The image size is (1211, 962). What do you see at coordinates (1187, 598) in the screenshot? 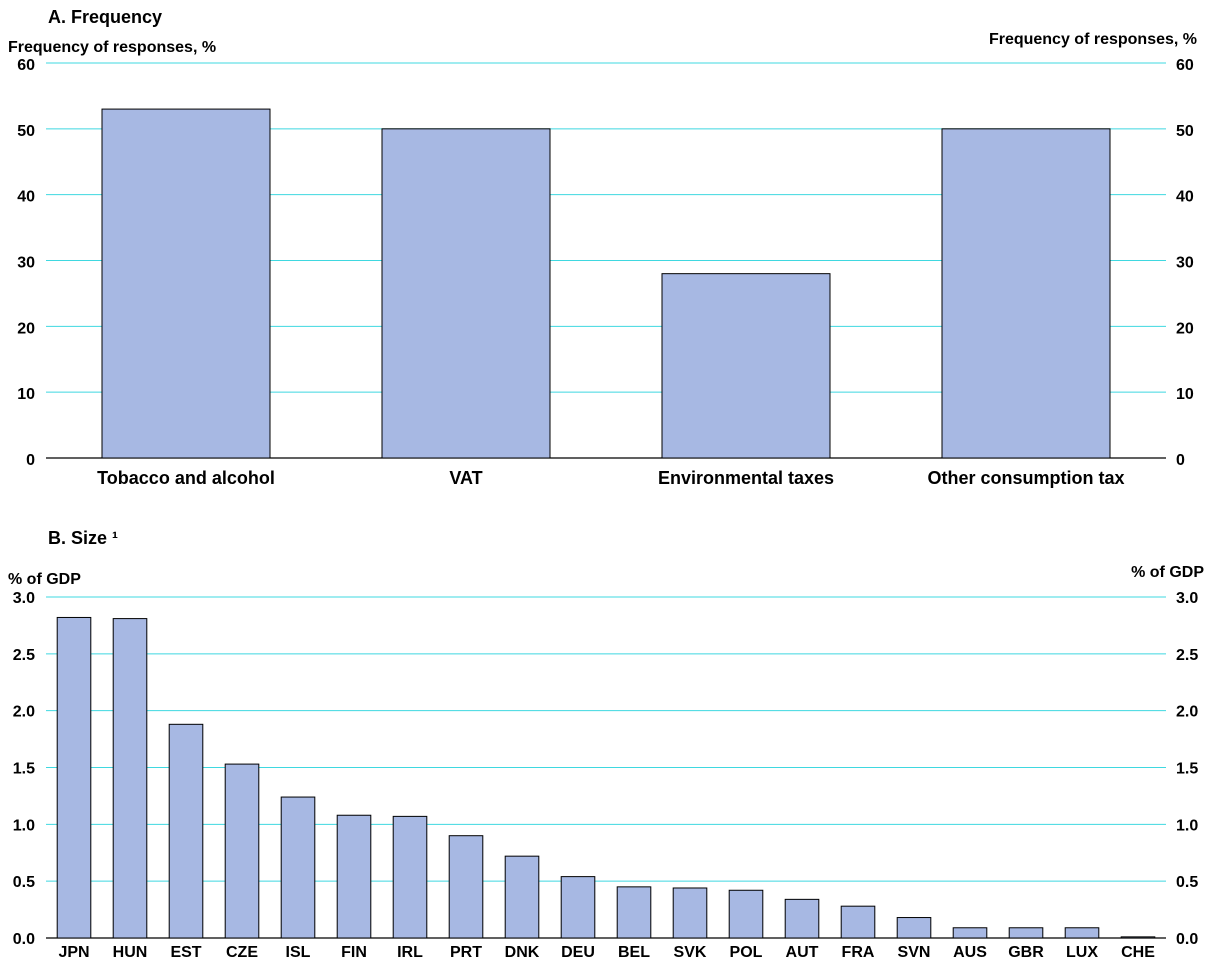
I see `panel-b-right-tick-label: 3.0` at bounding box center [1187, 598].